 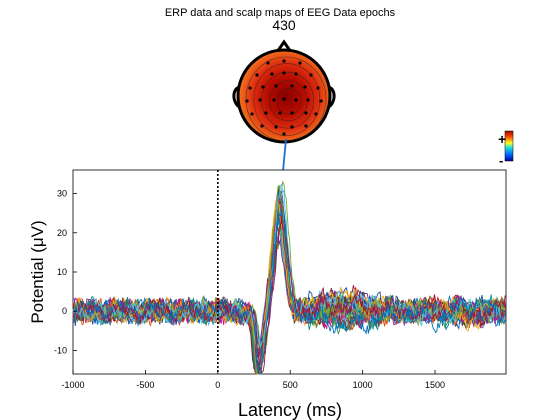 I want to click on y-axis-label: Potential (μV), so click(x=37, y=271).